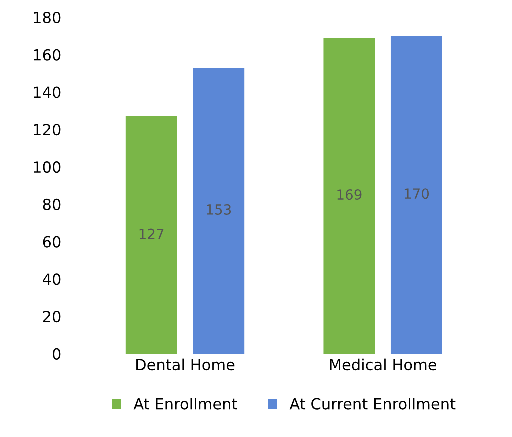 This screenshot has height=437, width=512. I want to click on x-tick-label: Medical Home, so click(383, 364).